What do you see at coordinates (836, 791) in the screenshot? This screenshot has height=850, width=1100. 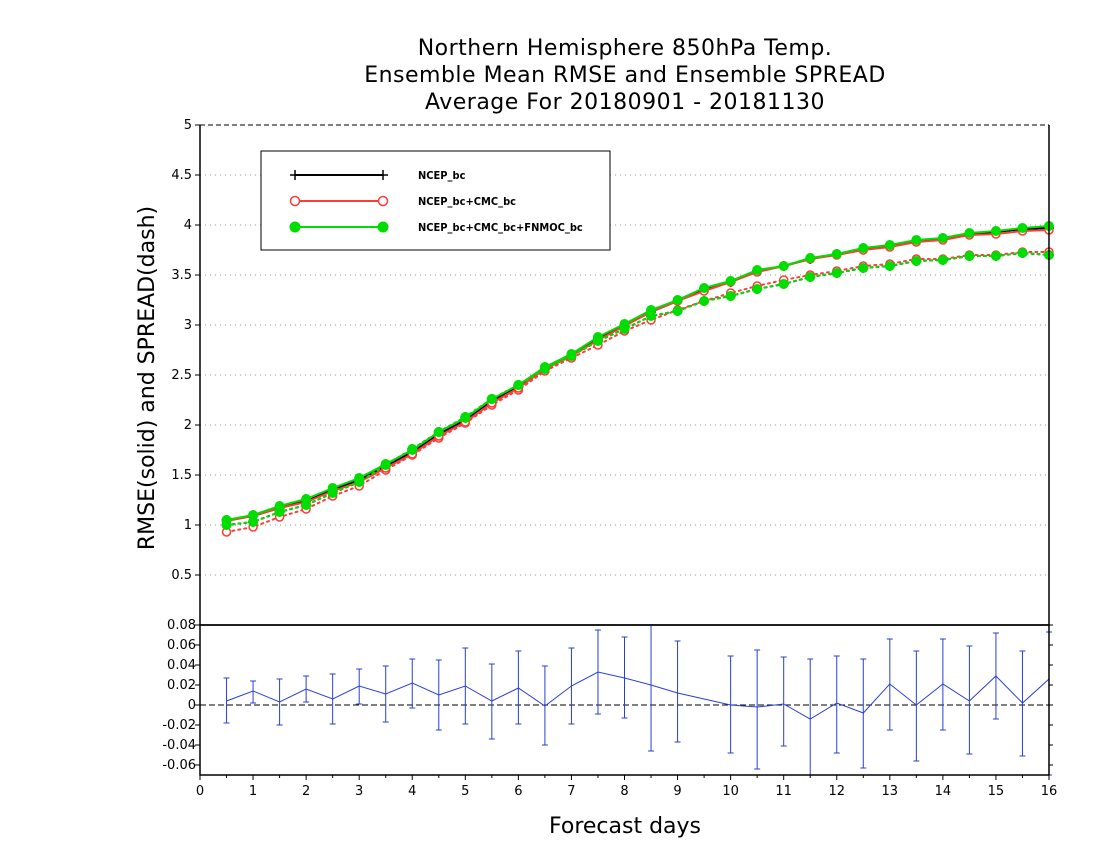 I see `x-tick-label: 12` at bounding box center [836, 791].